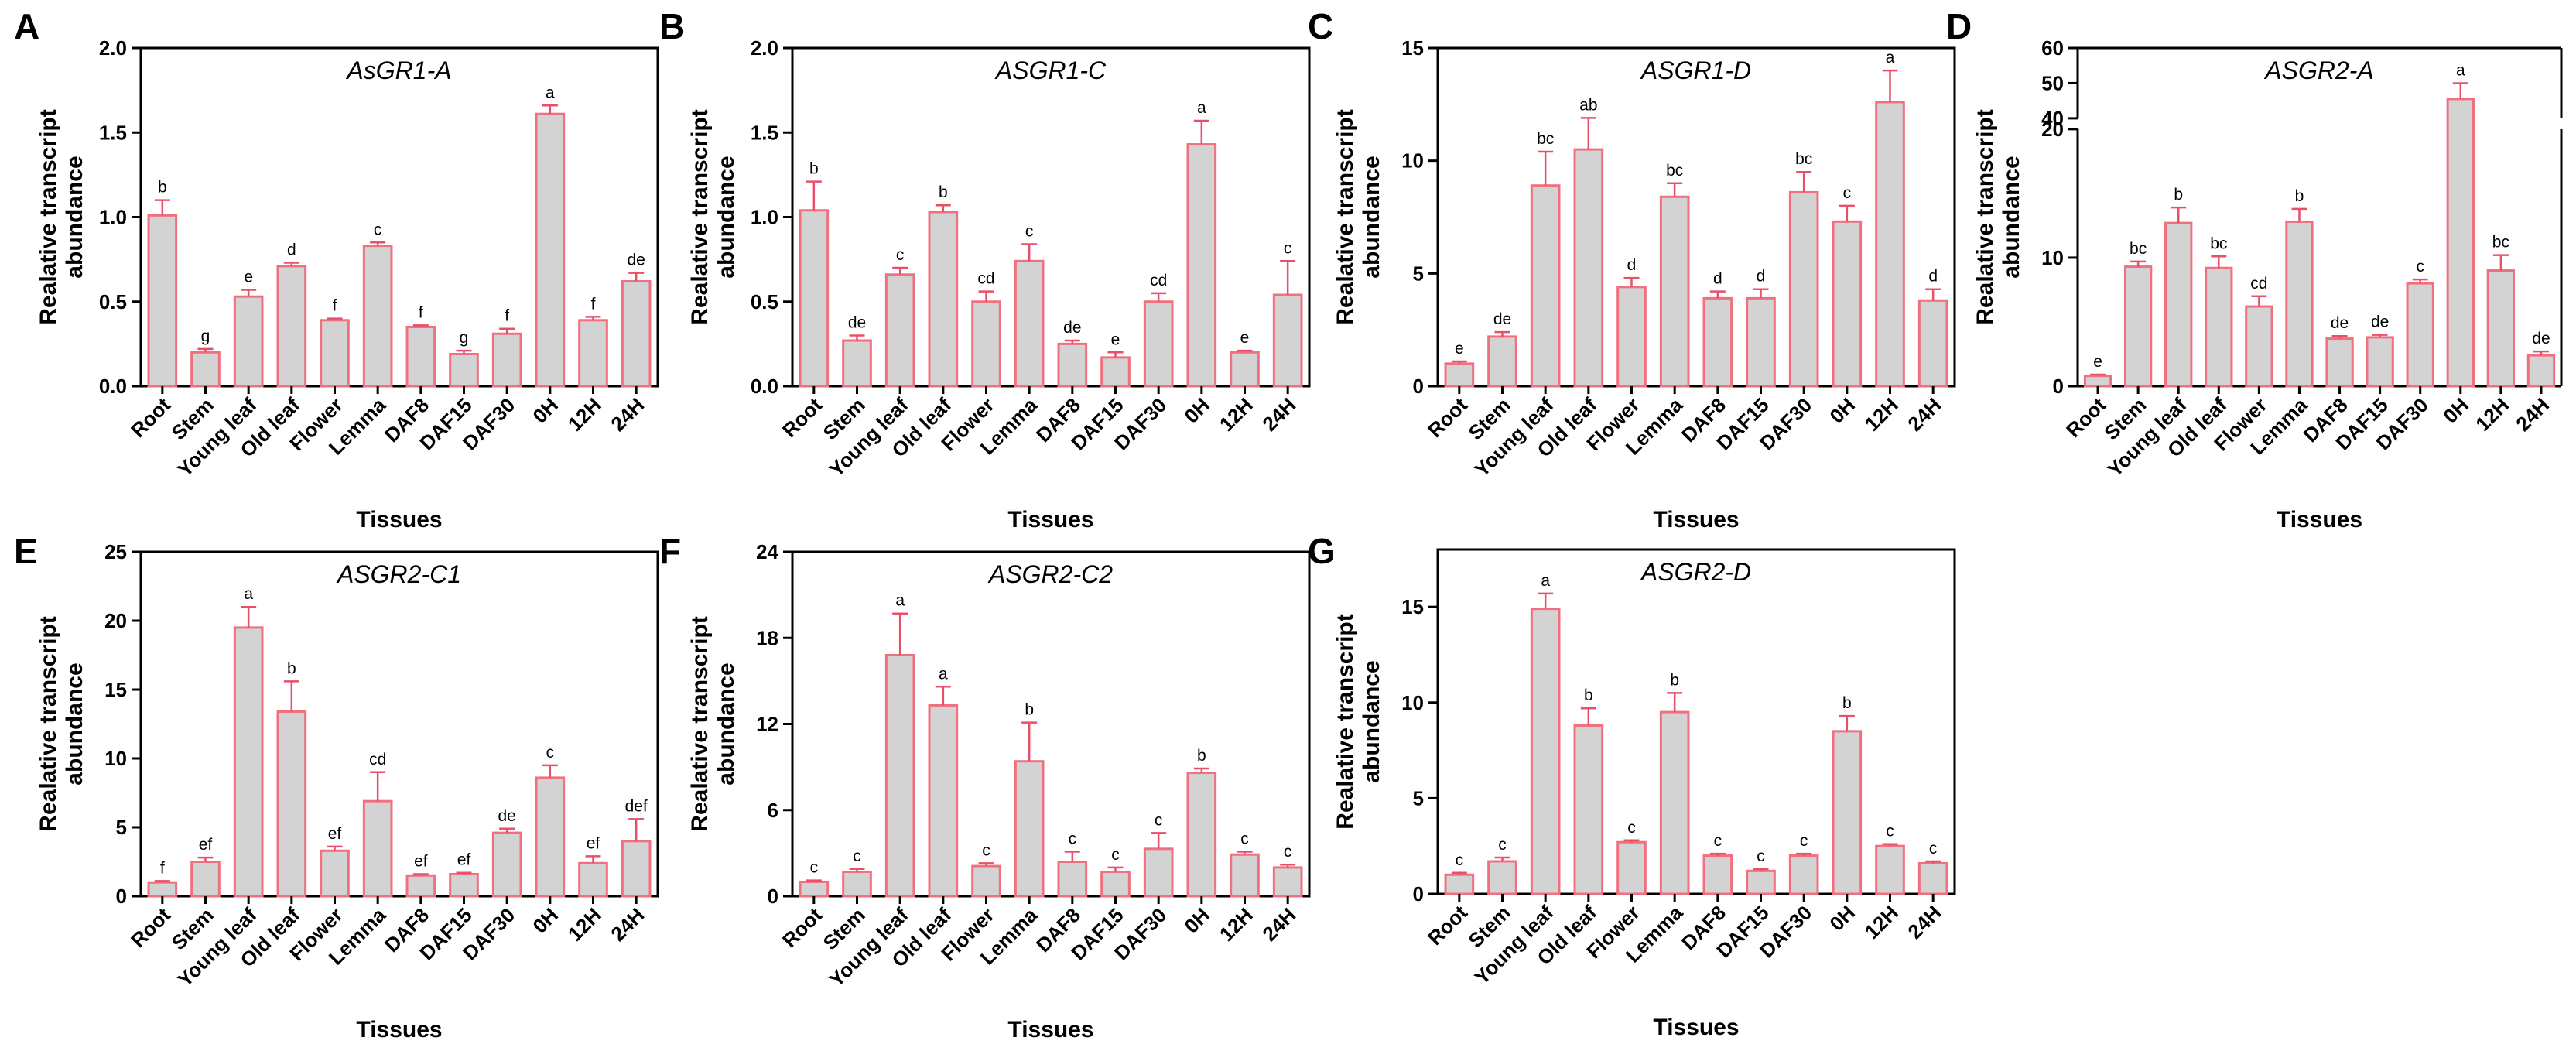 This screenshot has height=1051, width=2576. Describe the element at coordinates (1933, 277) in the screenshot. I see `significance-letter: d` at that location.